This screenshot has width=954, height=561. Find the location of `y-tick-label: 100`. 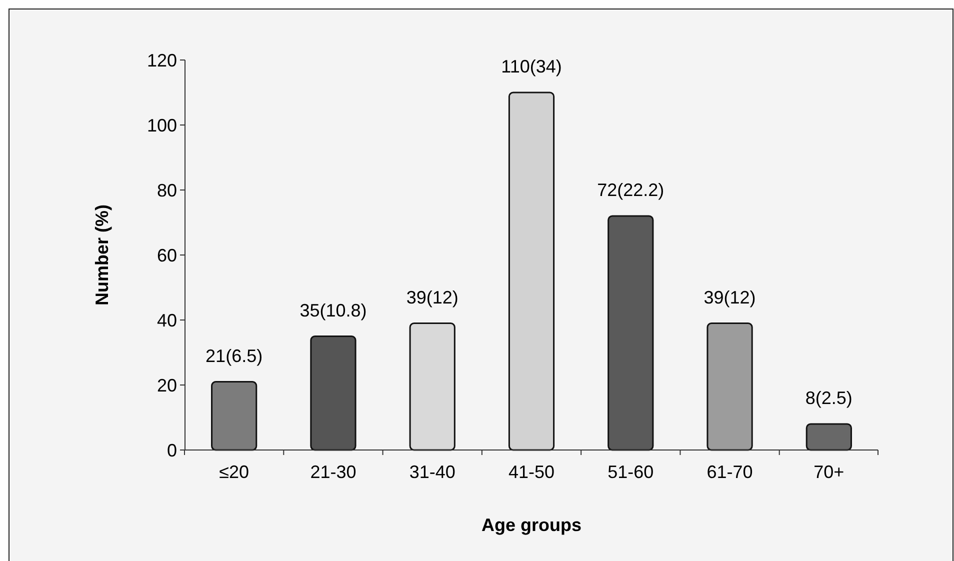

y-tick-label: 100 is located at coordinates (161, 125).